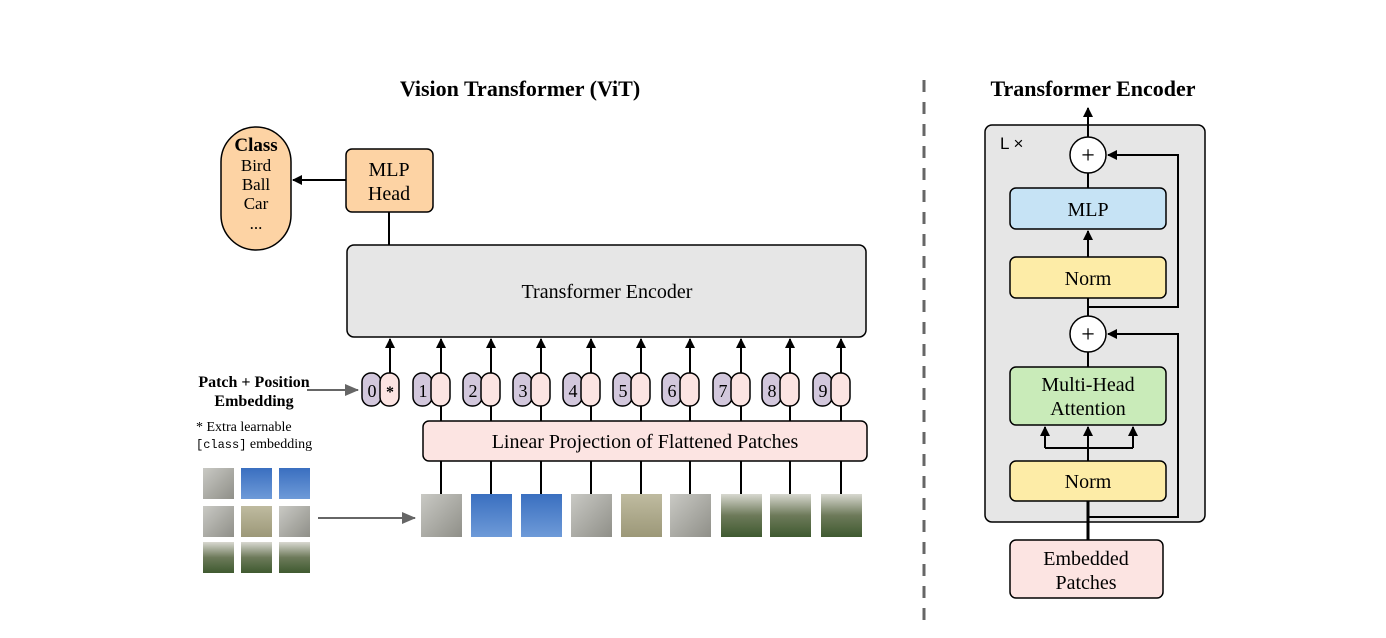 Image resolution: width=1386 pixels, height=638 pixels. I want to click on attention-box, so click(1088, 396).